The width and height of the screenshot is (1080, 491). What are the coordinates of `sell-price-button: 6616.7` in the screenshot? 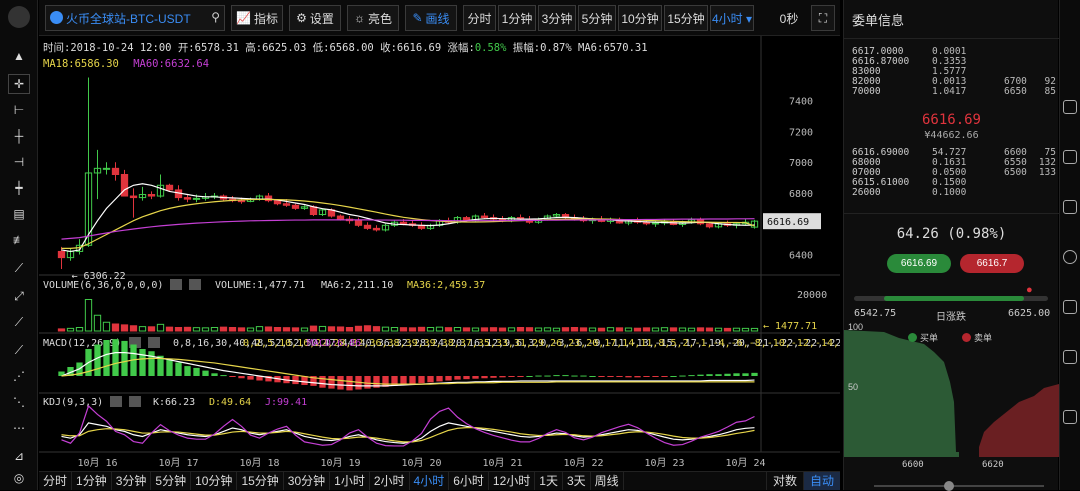 It's located at (992, 263).